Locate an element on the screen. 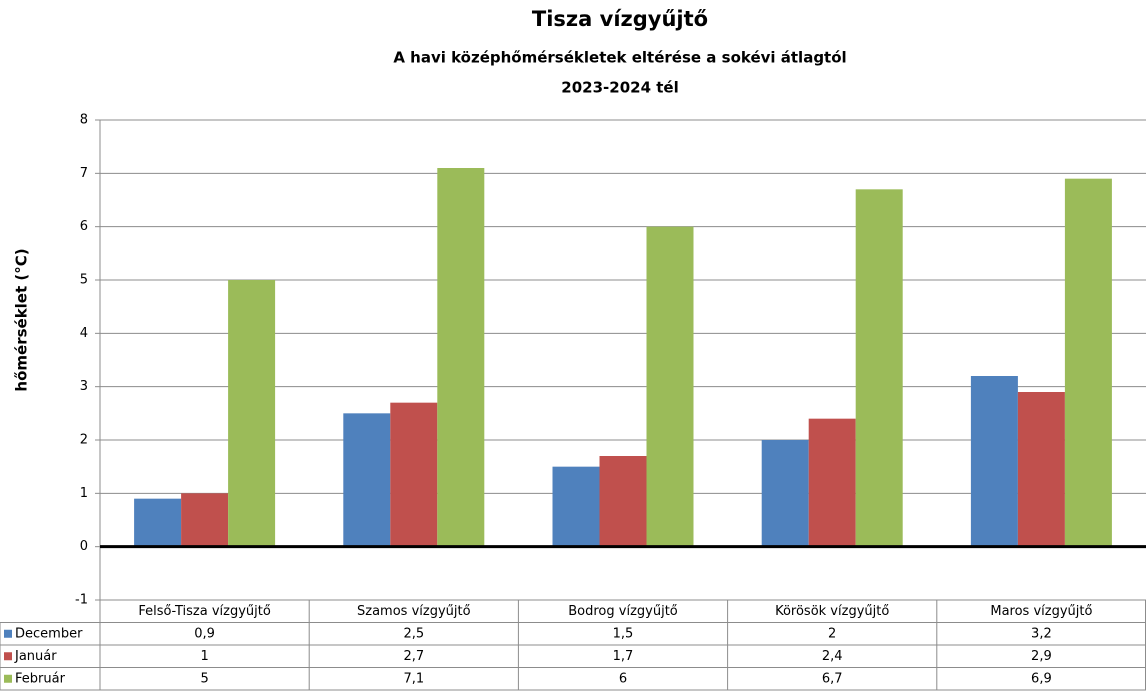  legend-label: Február is located at coordinates (40, 678).